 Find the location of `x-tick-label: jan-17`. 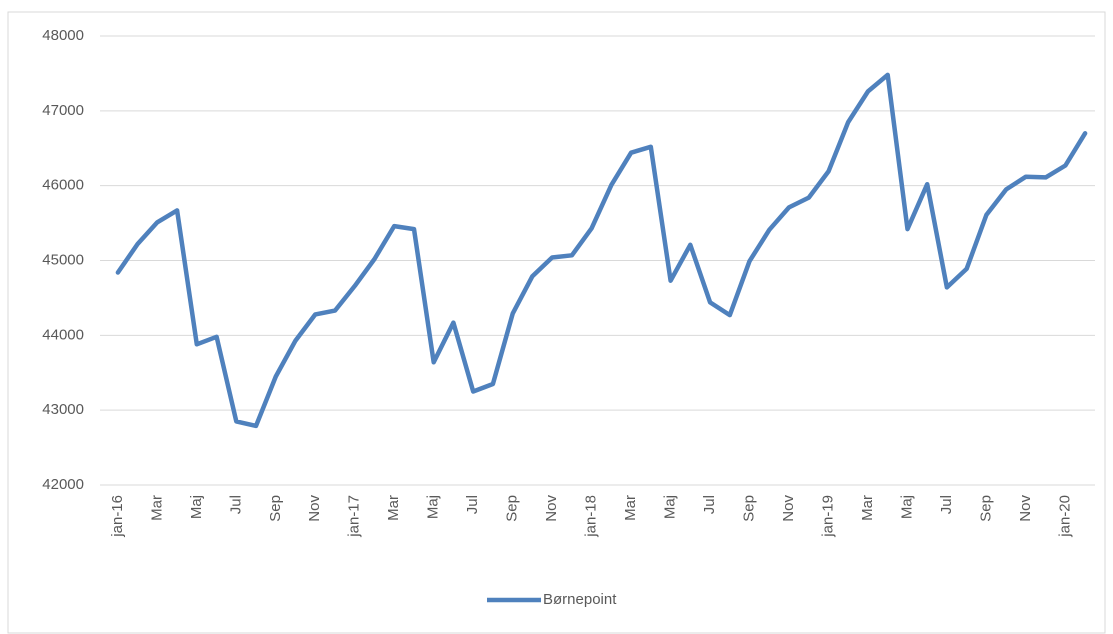

x-tick-label: jan-17 is located at coordinates (354, 516).